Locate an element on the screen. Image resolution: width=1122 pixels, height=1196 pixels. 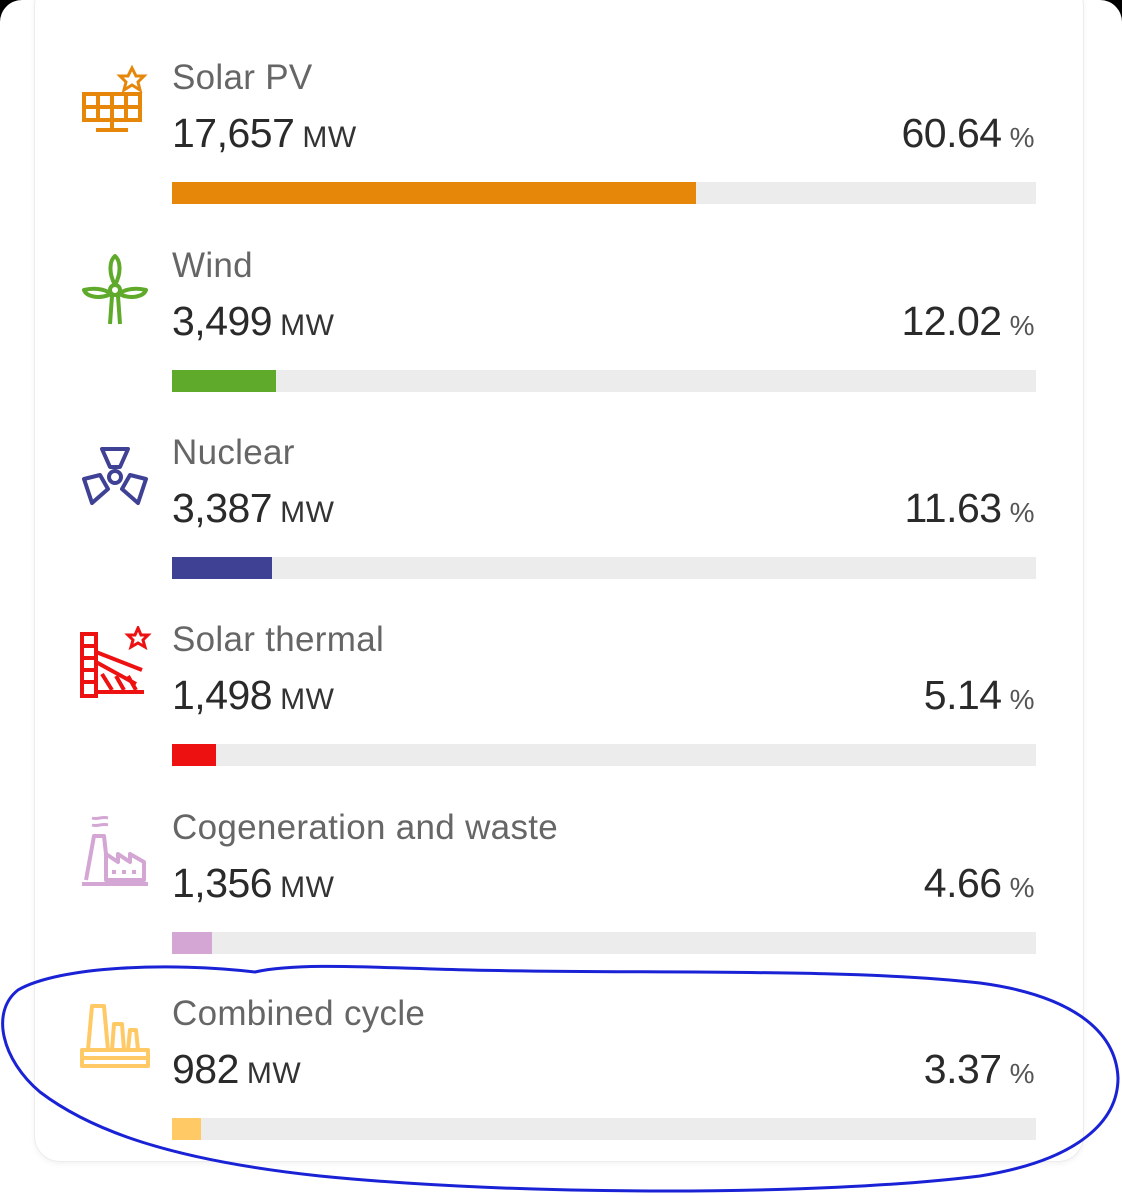
power-value: 17,657 MW is located at coordinates (264, 133).